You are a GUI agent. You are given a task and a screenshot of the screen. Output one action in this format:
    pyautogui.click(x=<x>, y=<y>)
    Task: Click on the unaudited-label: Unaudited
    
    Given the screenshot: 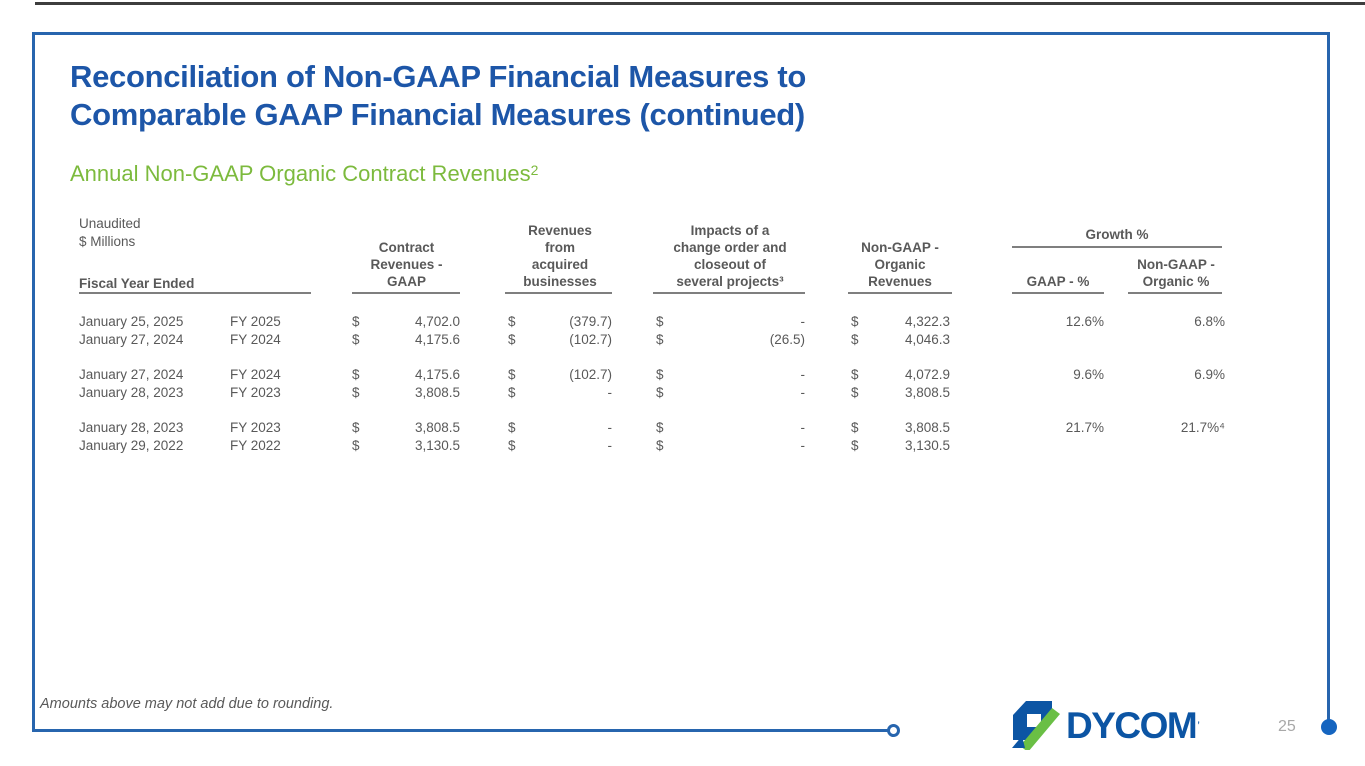 What is the action you would take?
    pyautogui.click(x=110, y=223)
    